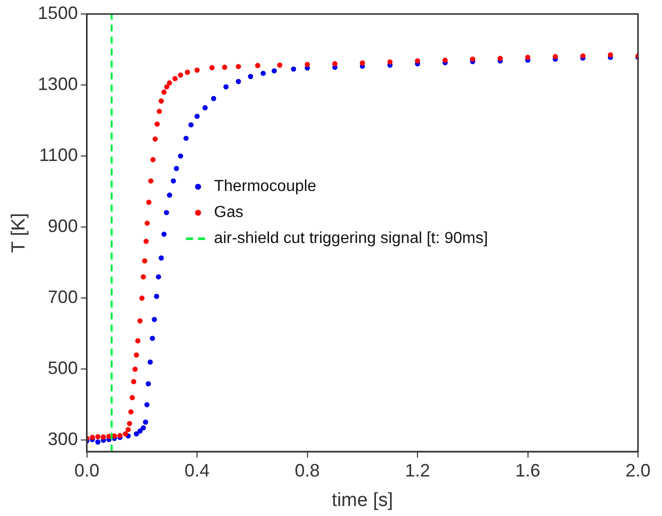 This screenshot has height=516, width=662. I want to click on legend-label: Thermocouple, so click(265, 187).